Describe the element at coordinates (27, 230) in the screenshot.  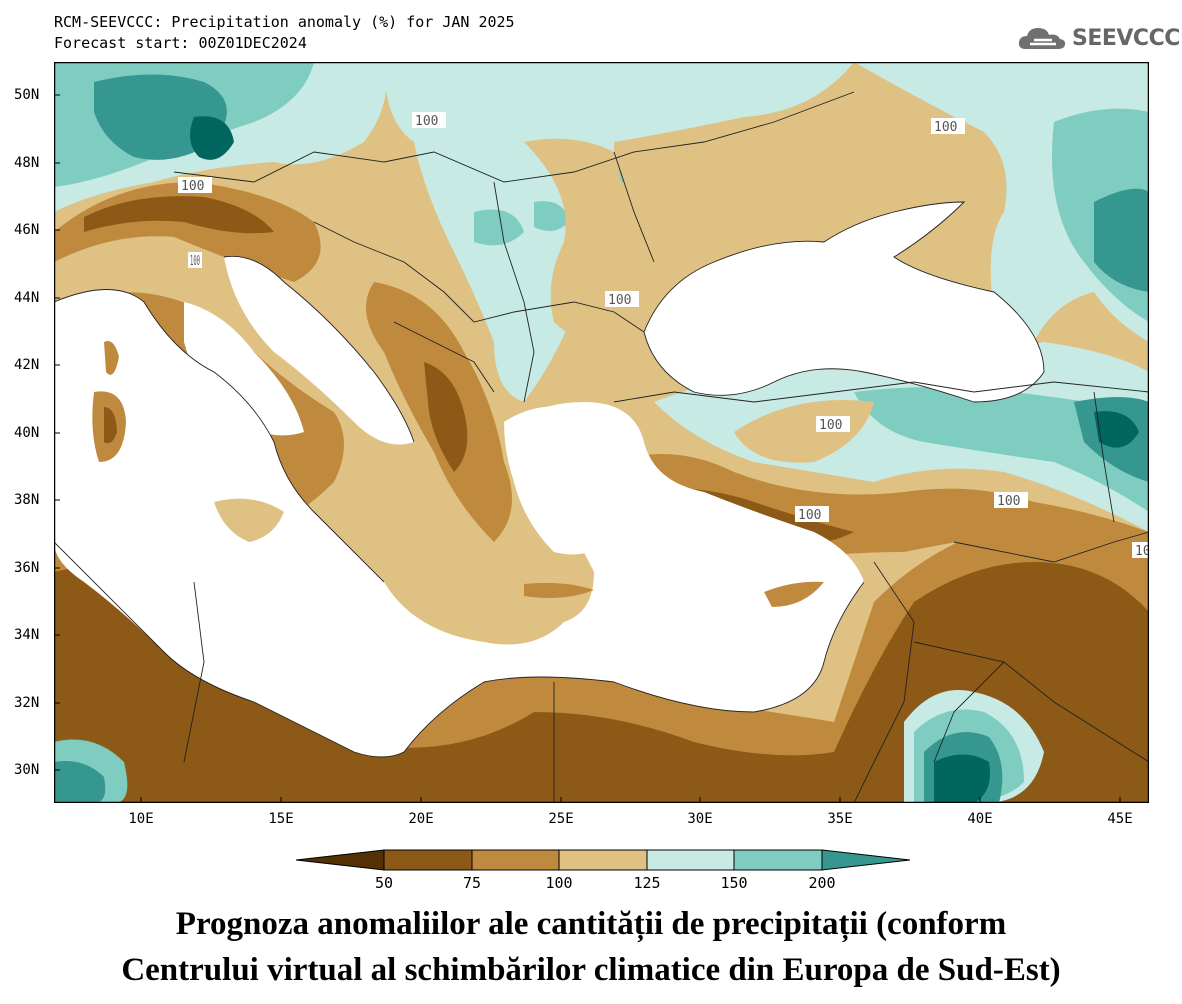
I see `lat-label: 46N` at that location.